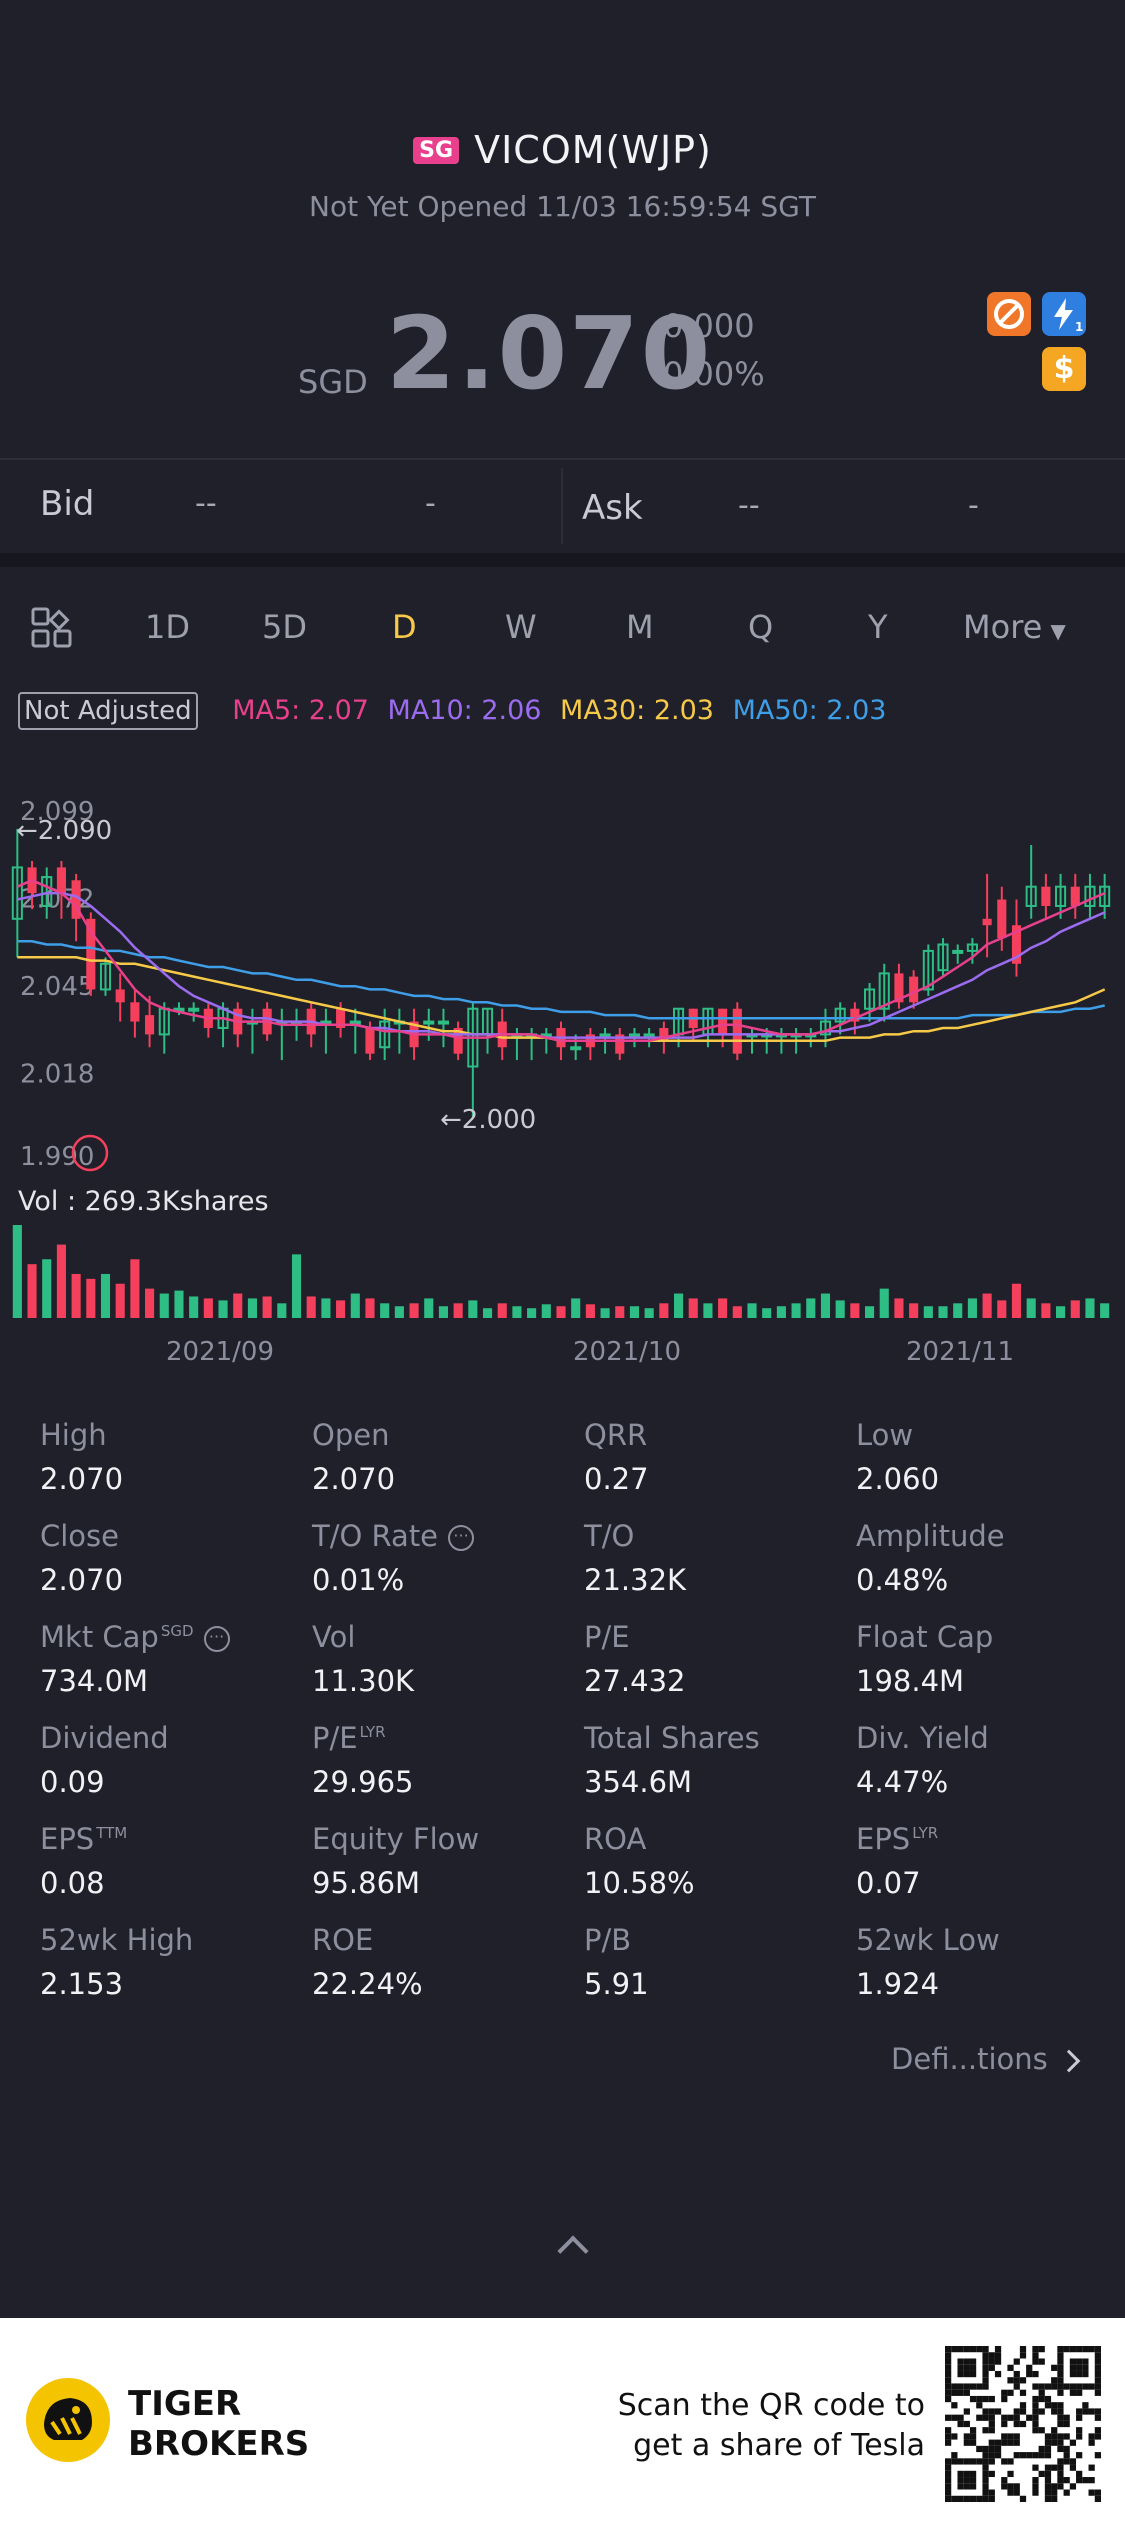 Image resolution: width=1125 pixels, height=2527 pixels. Describe the element at coordinates (167, 627) in the screenshot. I see `tab-1d: 1D` at that location.